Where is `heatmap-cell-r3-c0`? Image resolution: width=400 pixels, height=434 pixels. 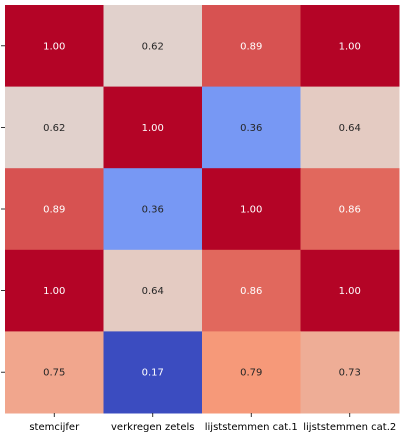 heatmap-cell-r3-c0 is located at coordinates (54, 290).